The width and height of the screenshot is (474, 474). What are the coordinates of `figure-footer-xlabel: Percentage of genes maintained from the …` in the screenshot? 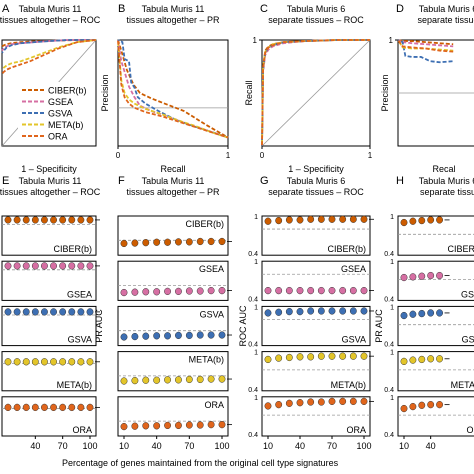 It's located at (200, 463).